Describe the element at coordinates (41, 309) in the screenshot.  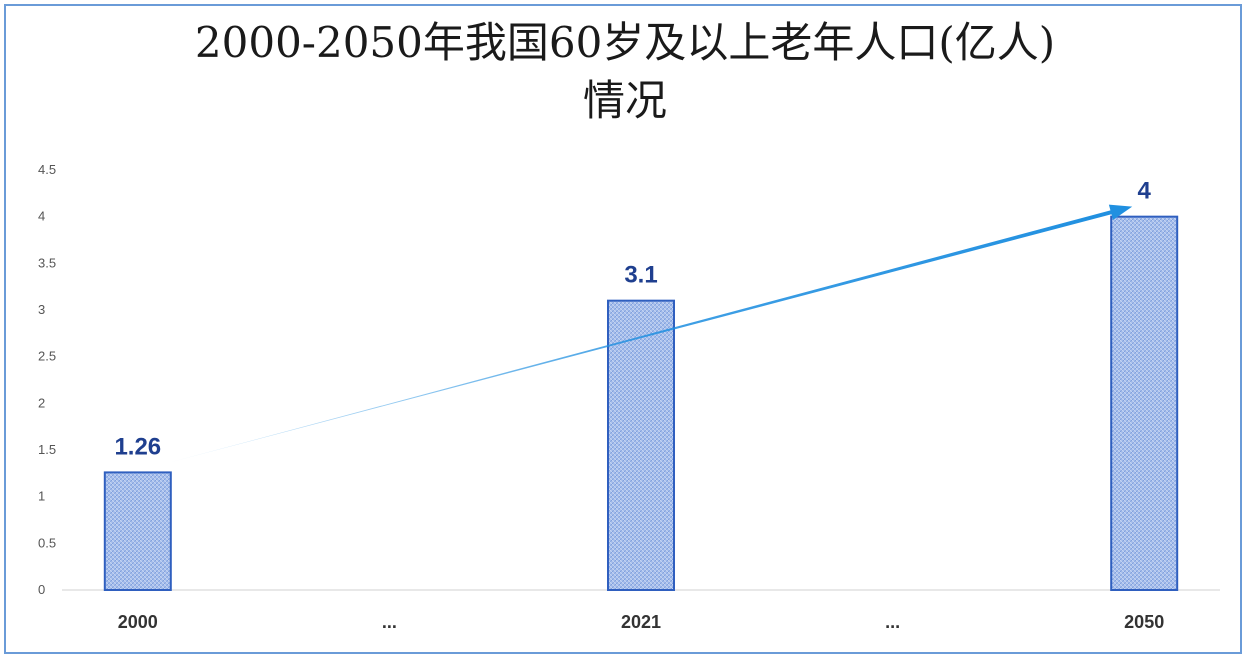
I see `y-tick-label: 3` at that location.